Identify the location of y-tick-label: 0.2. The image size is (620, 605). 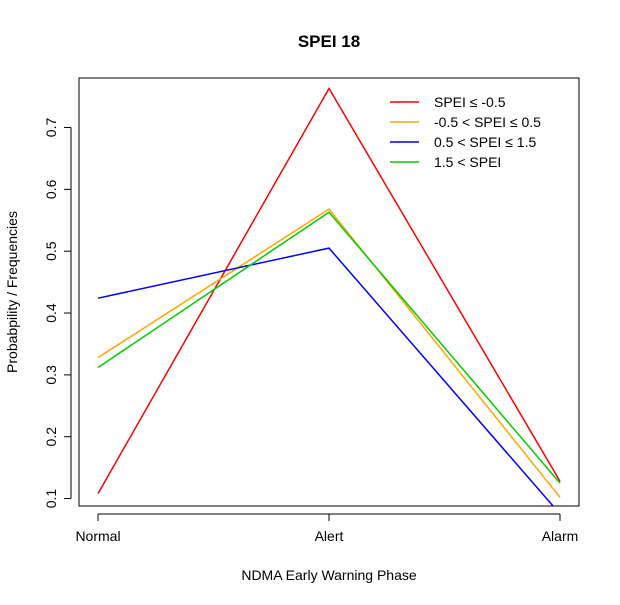
(51, 437).